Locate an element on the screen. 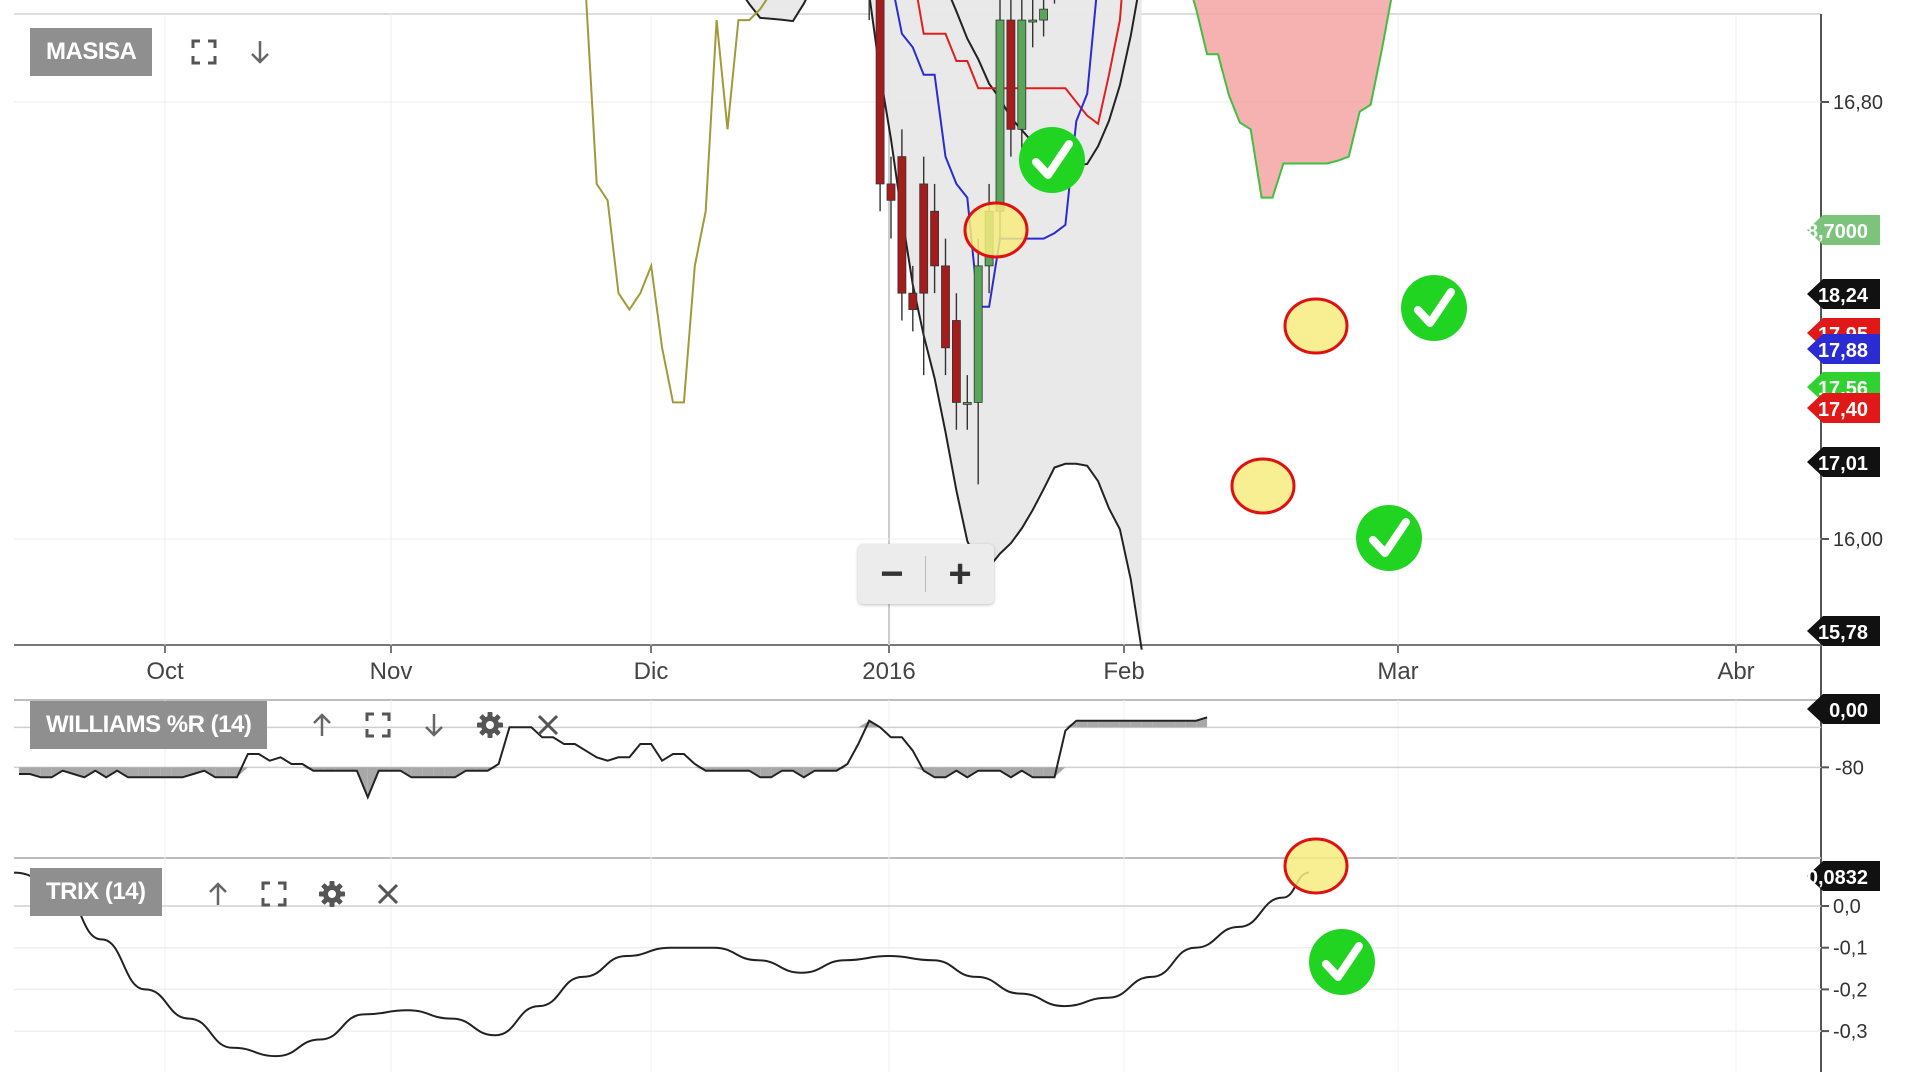  time-tick-label: 2016 is located at coordinates (888, 671).